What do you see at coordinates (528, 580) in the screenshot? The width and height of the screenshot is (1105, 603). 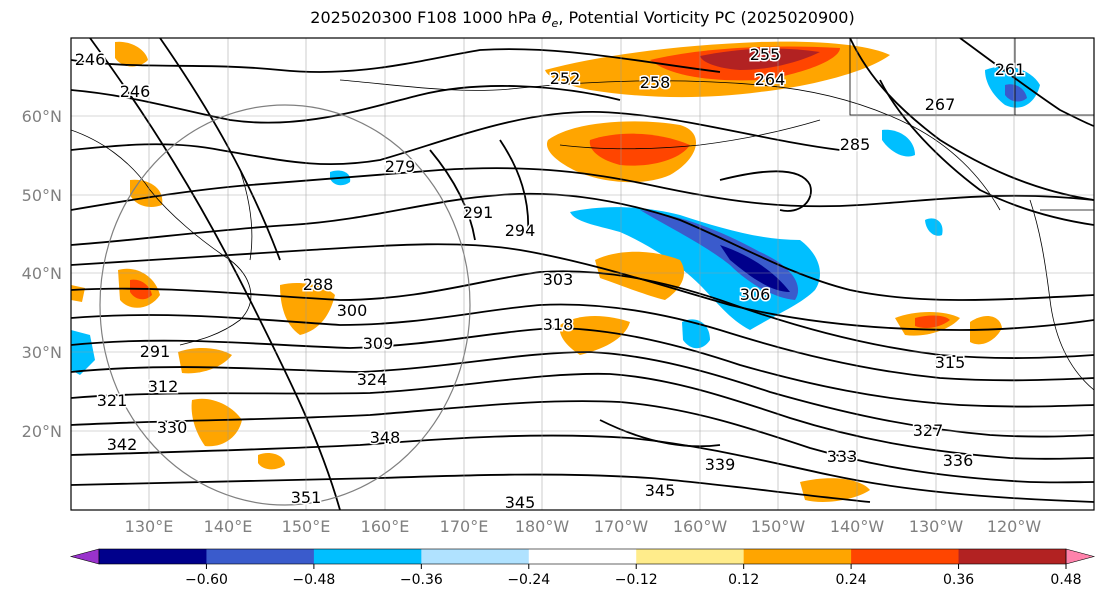 I see `colorbar-tick-label: −0.24` at bounding box center [528, 580].